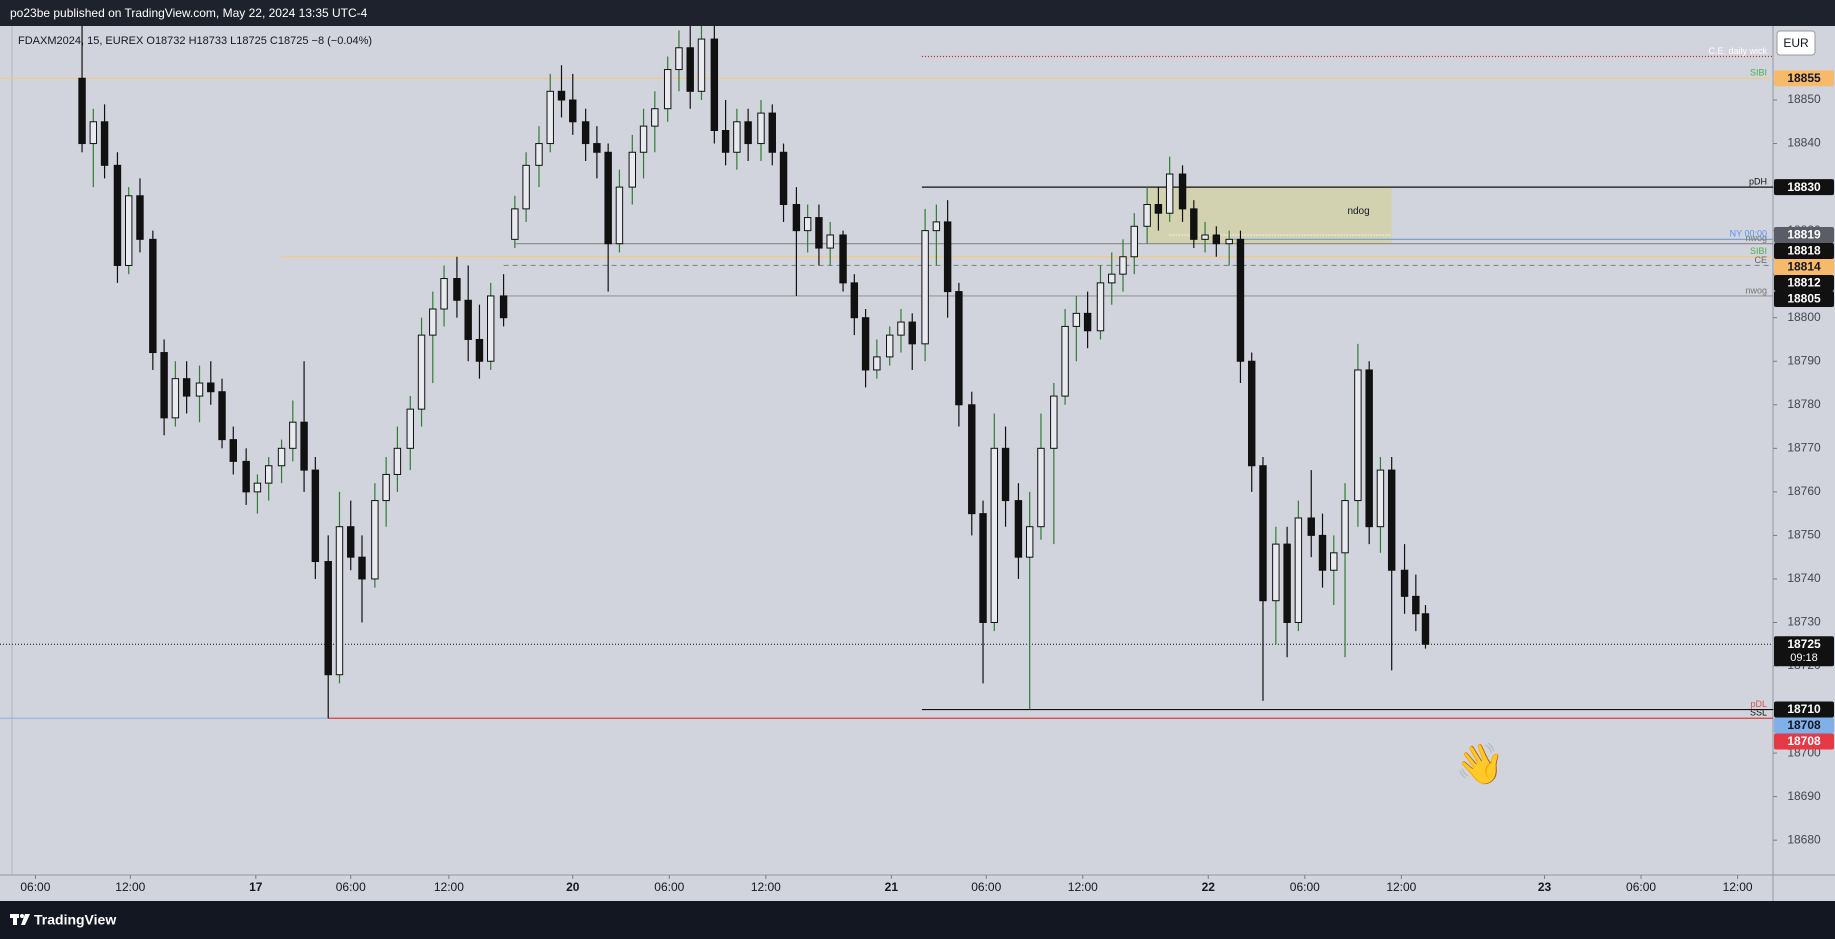  Describe the element at coordinates (917, 920) in the screenshot. I see `footer-bar` at that location.